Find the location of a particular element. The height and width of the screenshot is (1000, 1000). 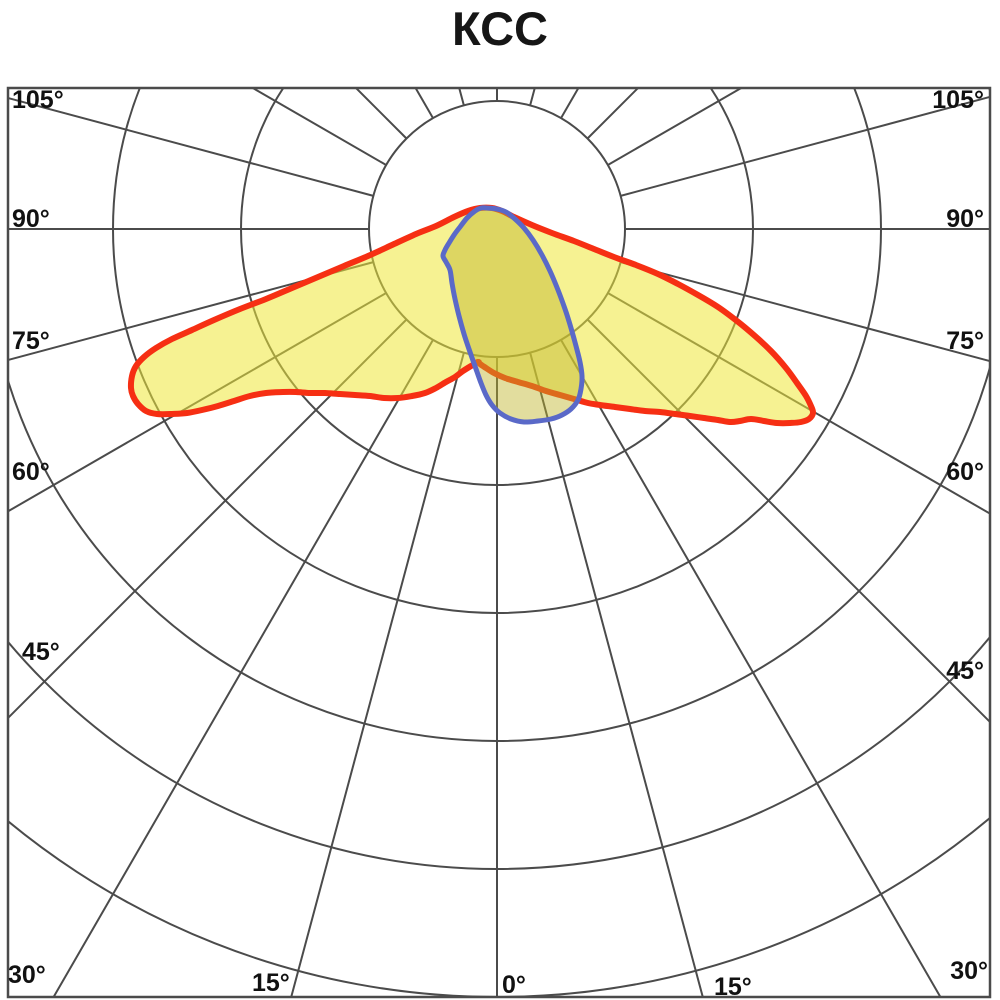

chart-title: КСС is located at coordinates (500, 28).